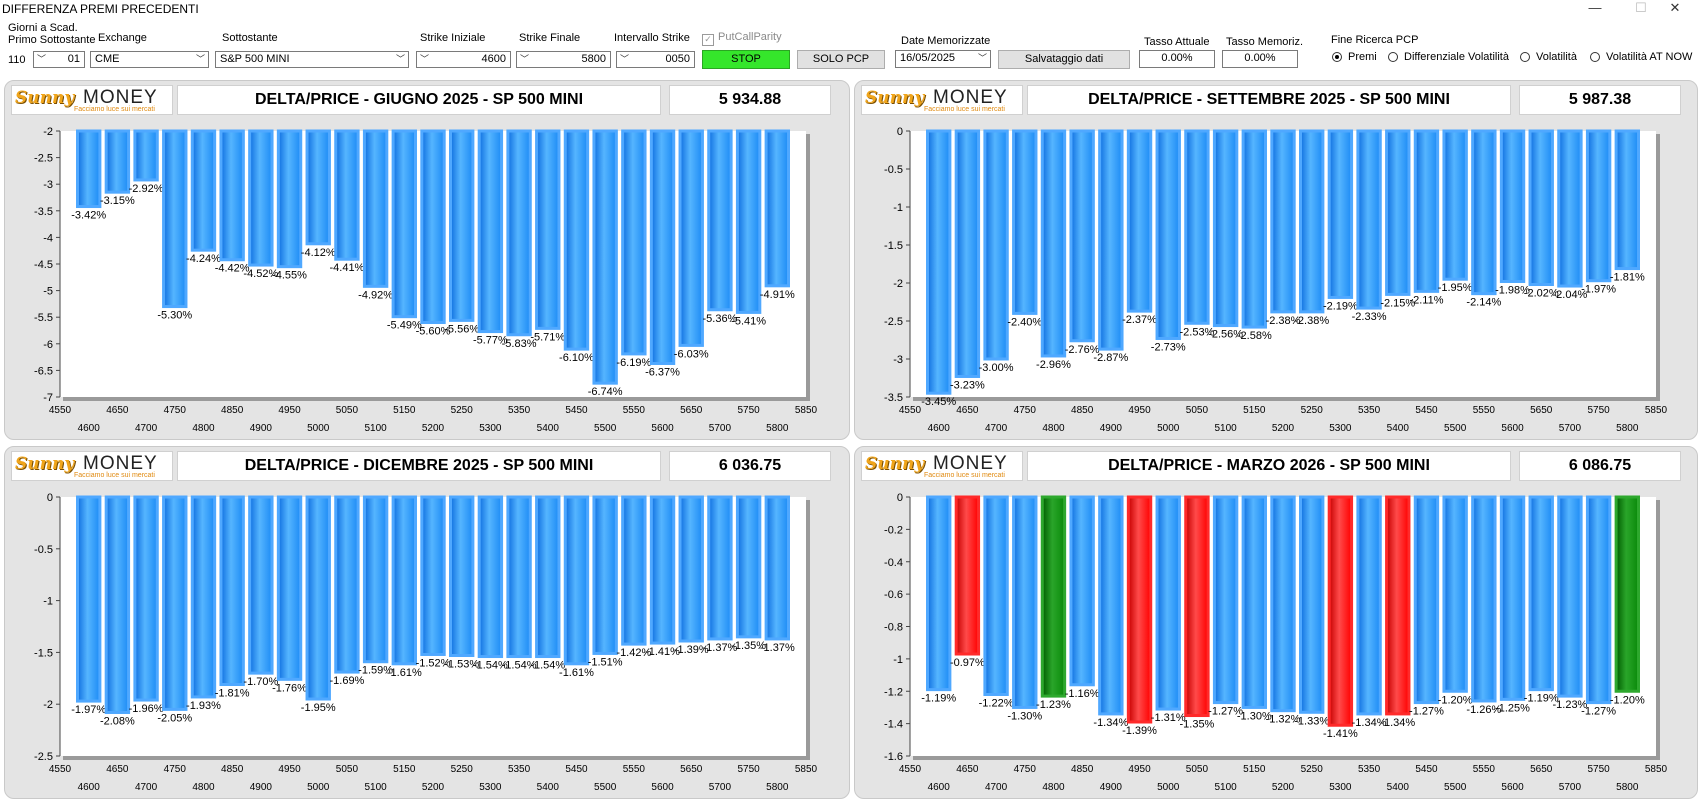 The height and width of the screenshot is (799, 1698). I want to click on y-tick-label: -6.5, so click(43, 371).